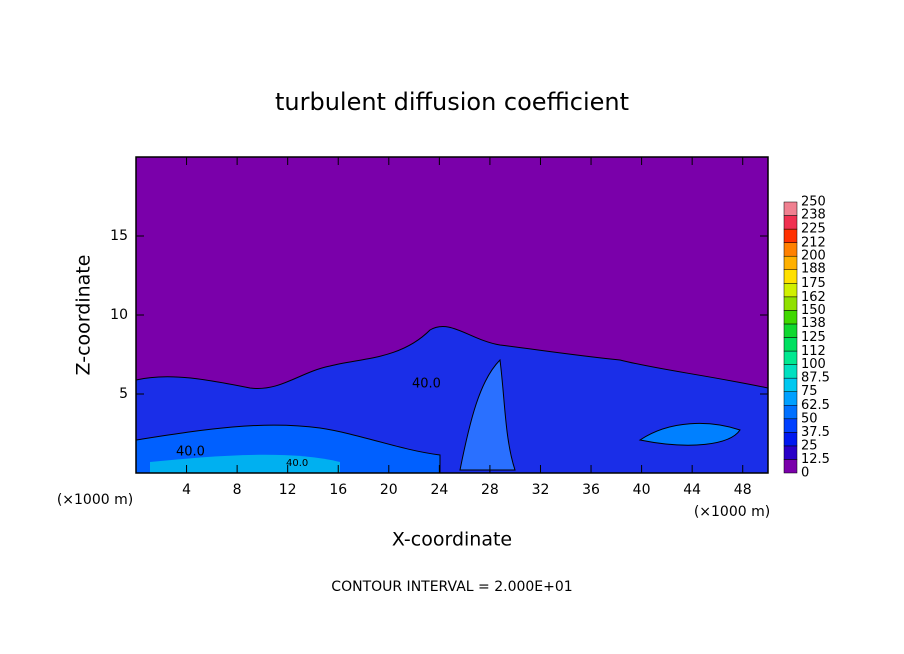 The width and height of the screenshot is (904, 654). Describe the element at coordinates (813, 215) in the screenshot. I see `colorbar-label: 238` at that location.